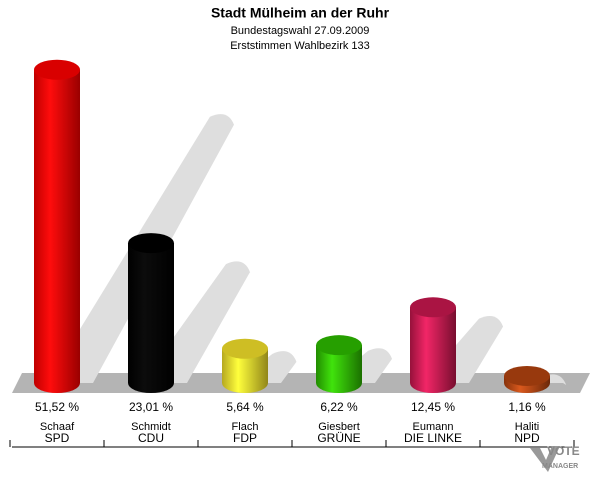  Describe the element at coordinates (433, 438) in the screenshot. I see `x-tick-label: DIE LINKE` at that location.